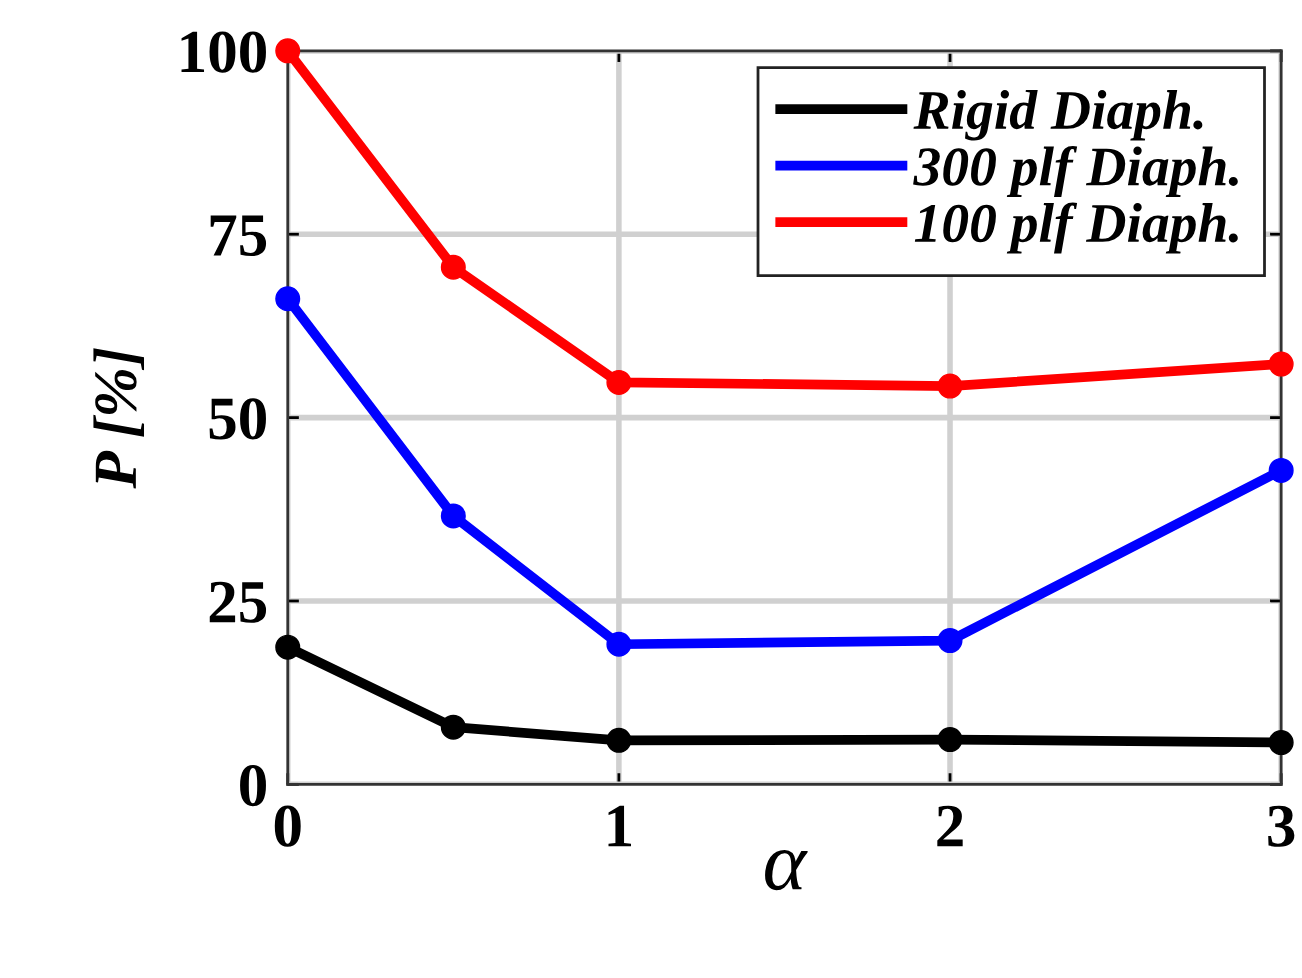 The height and width of the screenshot is (978, 1302). Describe the element at coordinates (1058, 115) in the screenshot. I see `legend-label: Rigid Diaph.` at that location.